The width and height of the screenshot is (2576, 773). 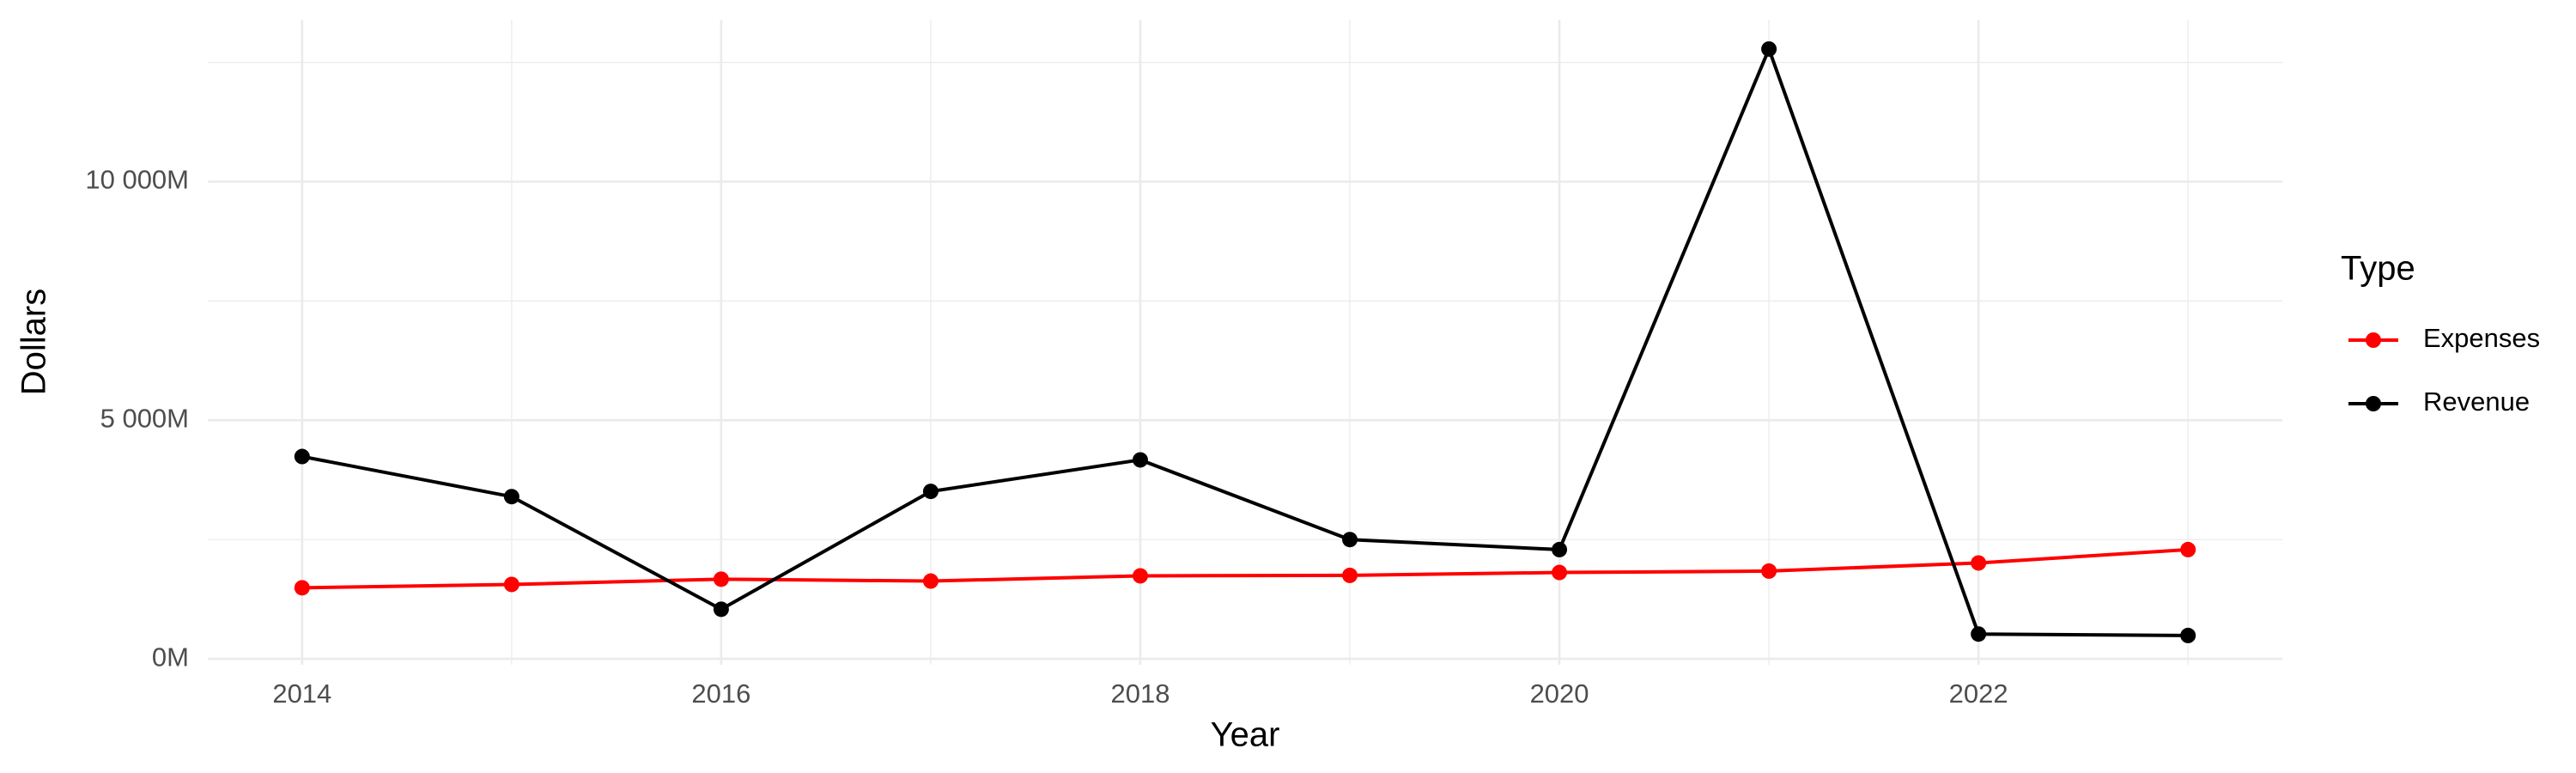 What do you see at coordinates (144, 419) in the screenshot?
I see `y-tick-label: 5 000M` at bounding box center [144, 419].